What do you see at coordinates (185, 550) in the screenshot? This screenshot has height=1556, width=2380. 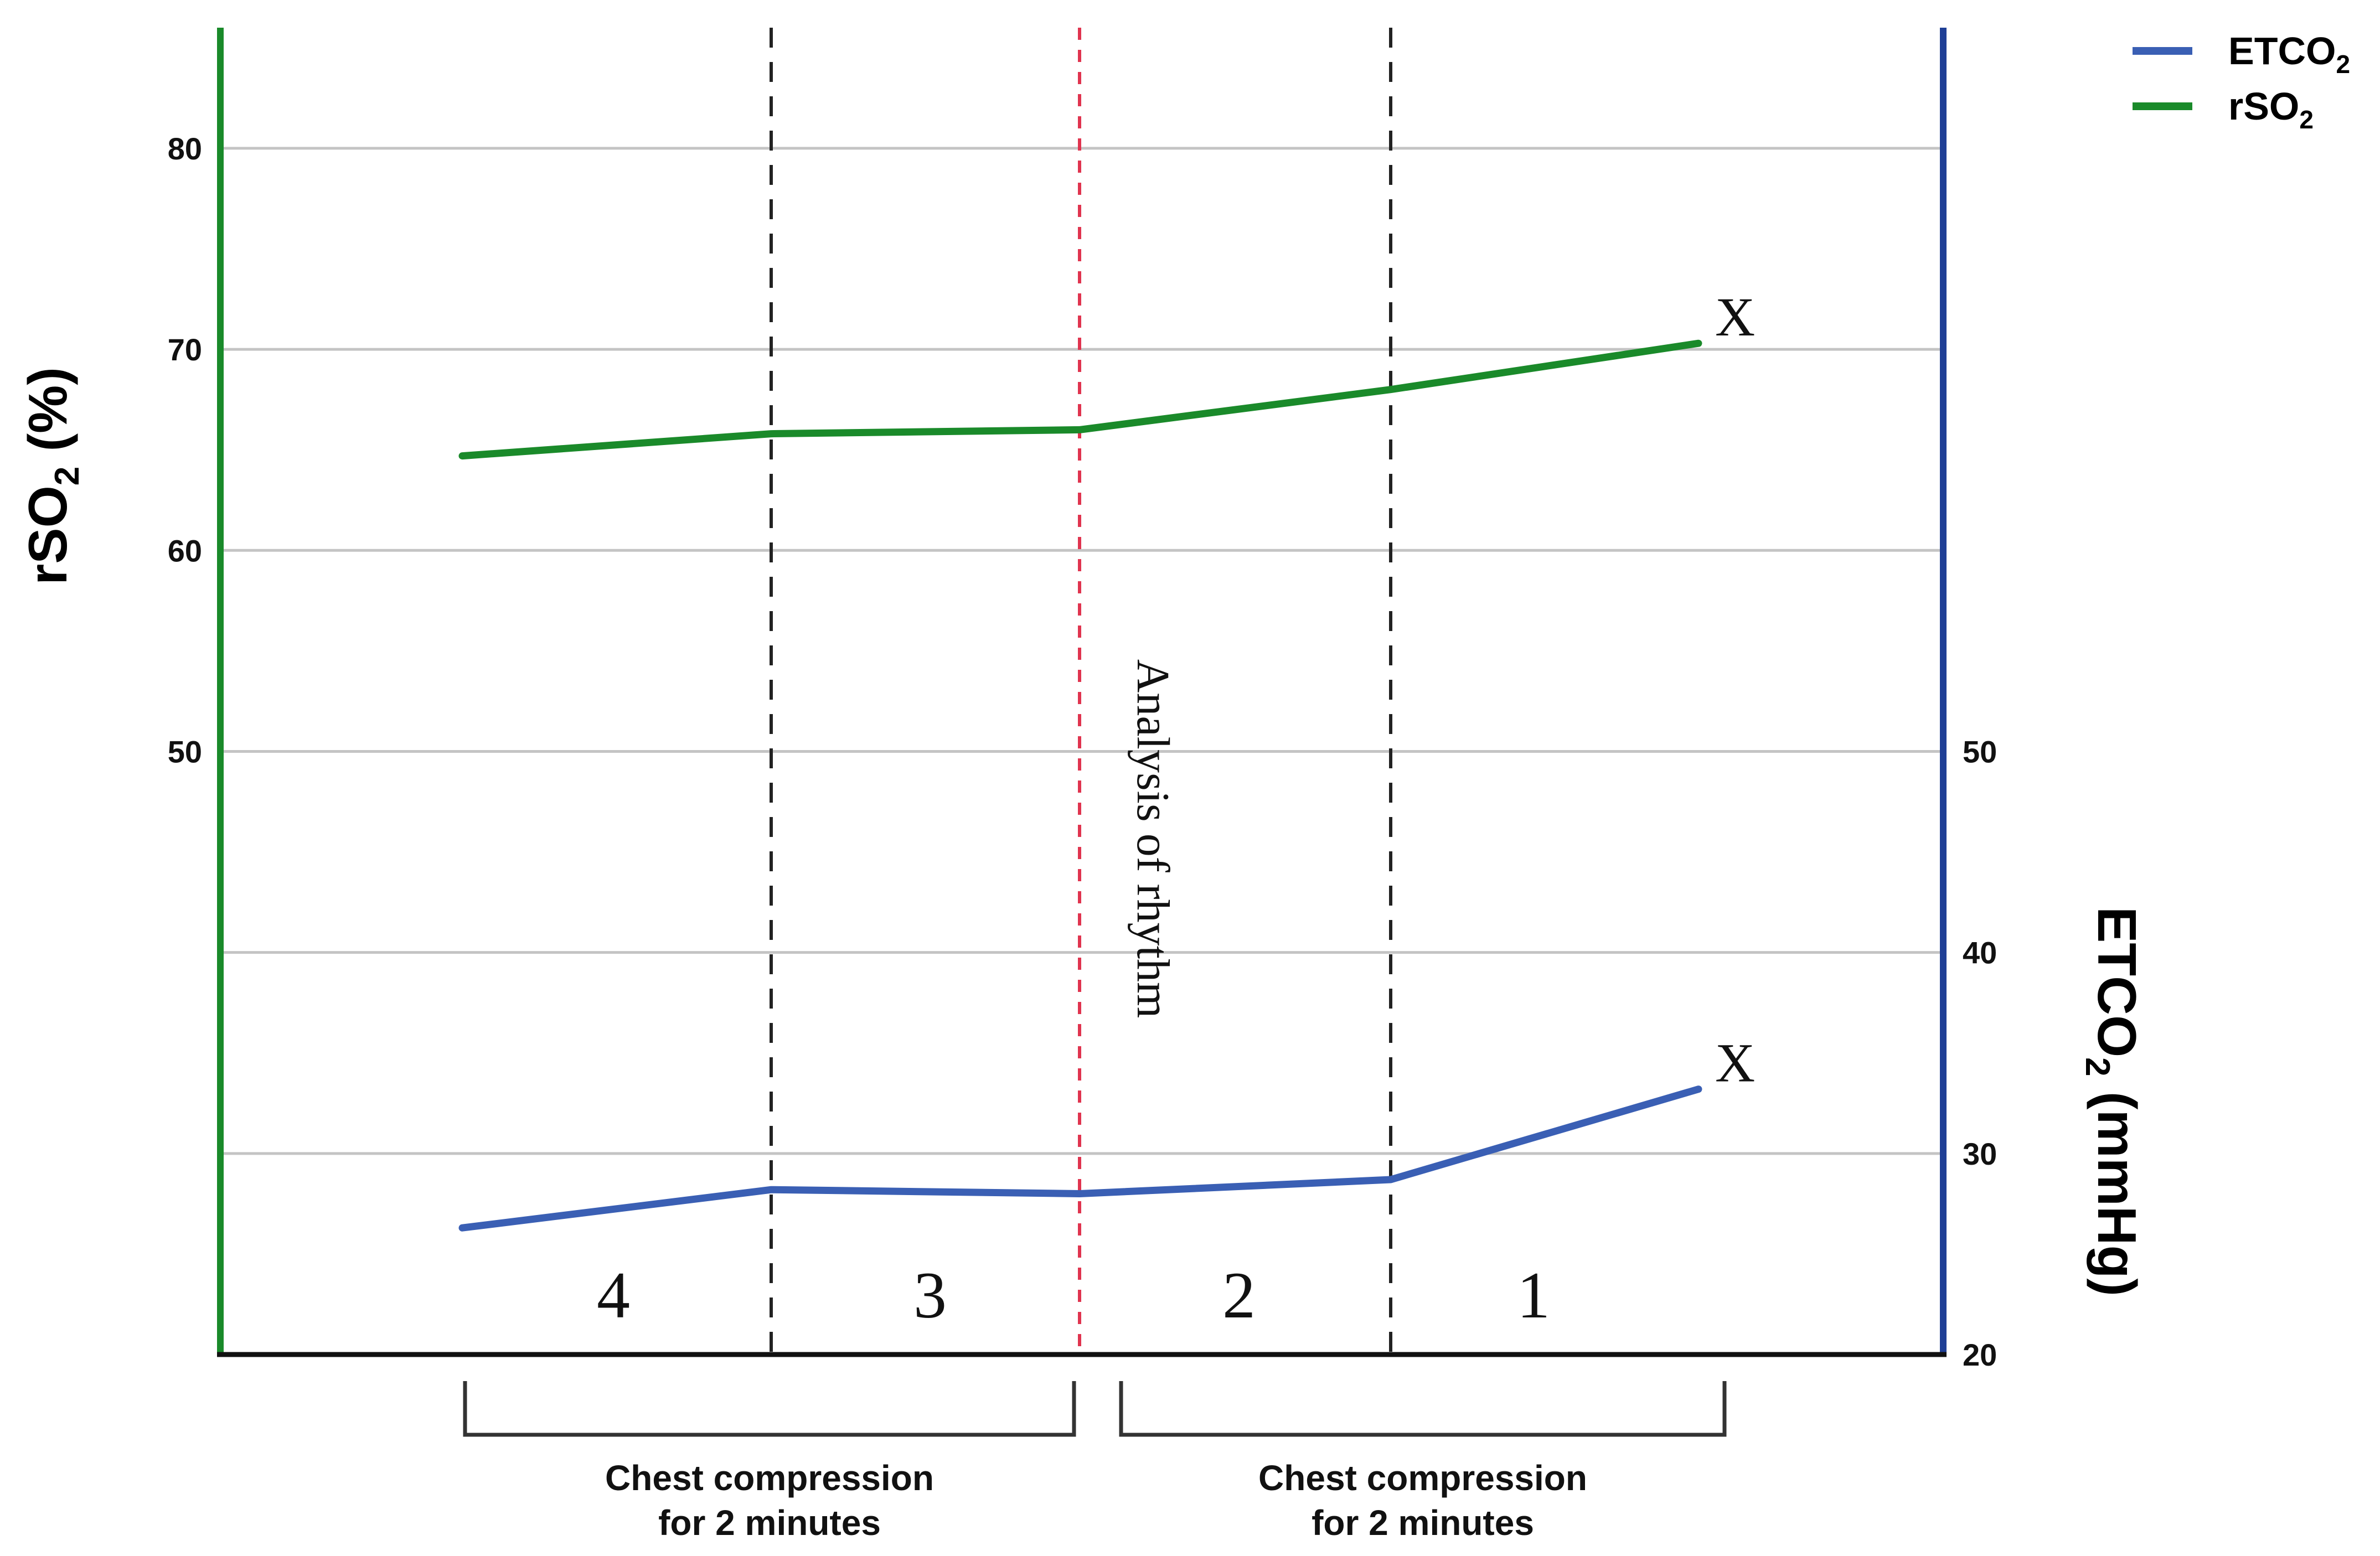 I see `left-tick-label: 60` at bounding box center [185, 550].